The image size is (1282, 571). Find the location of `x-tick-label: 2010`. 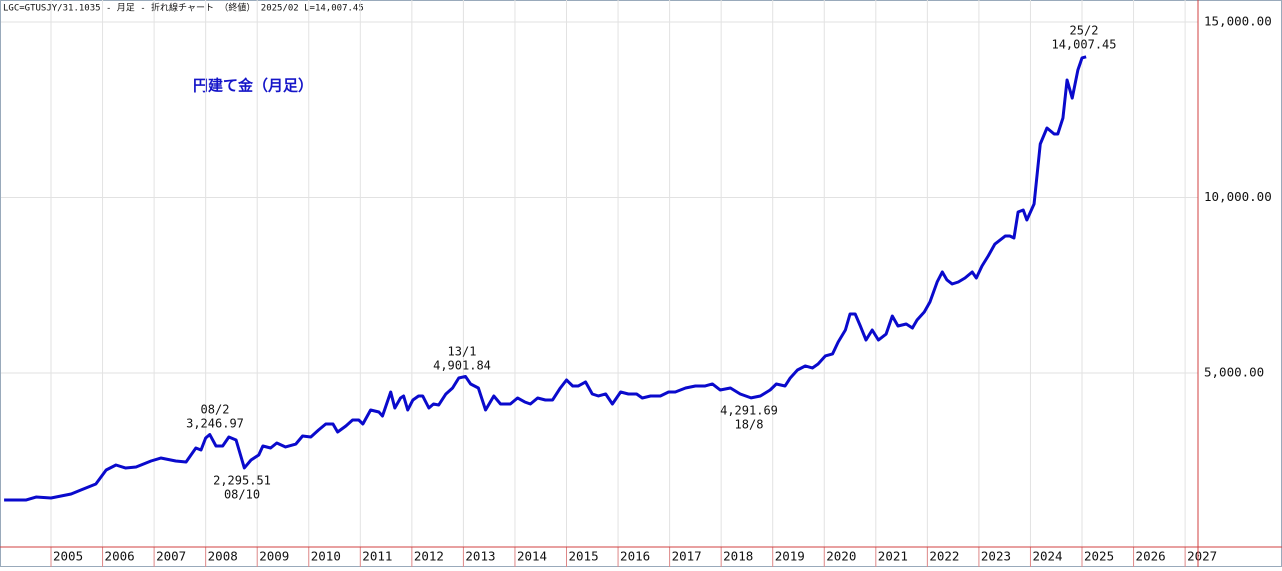

x-tick-label: 2010 is located at coordinates (326, 556).